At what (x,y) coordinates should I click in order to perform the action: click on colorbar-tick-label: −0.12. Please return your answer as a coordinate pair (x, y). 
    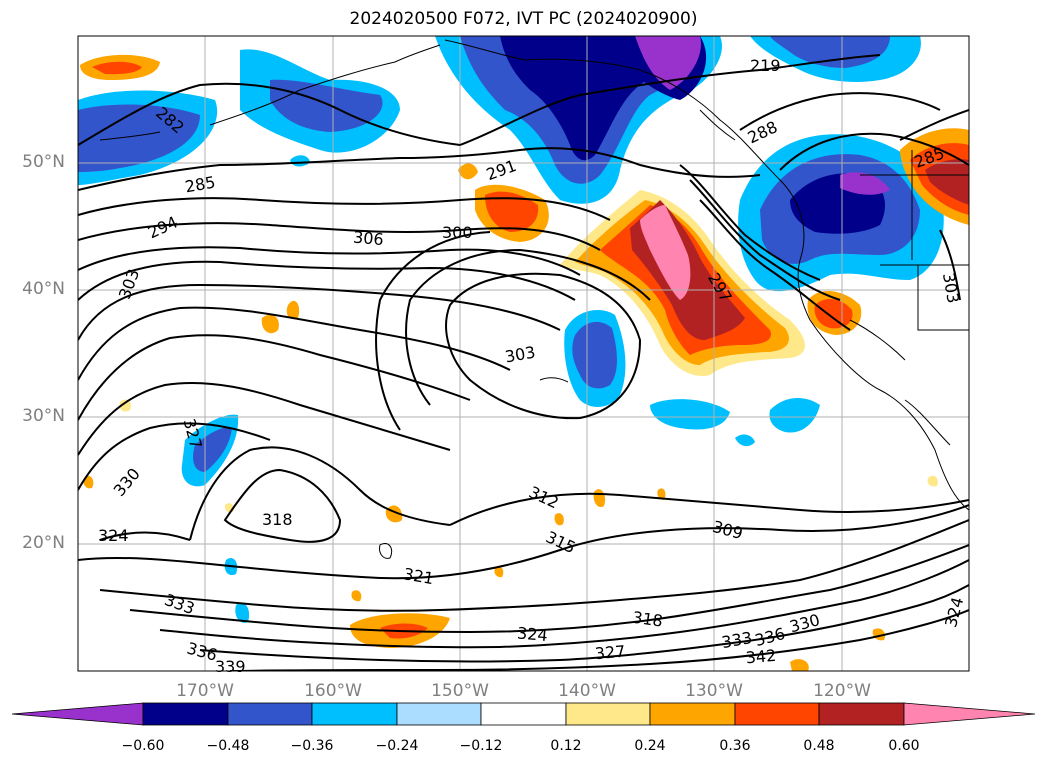
    Looking at the image, I should click on (481, 746).